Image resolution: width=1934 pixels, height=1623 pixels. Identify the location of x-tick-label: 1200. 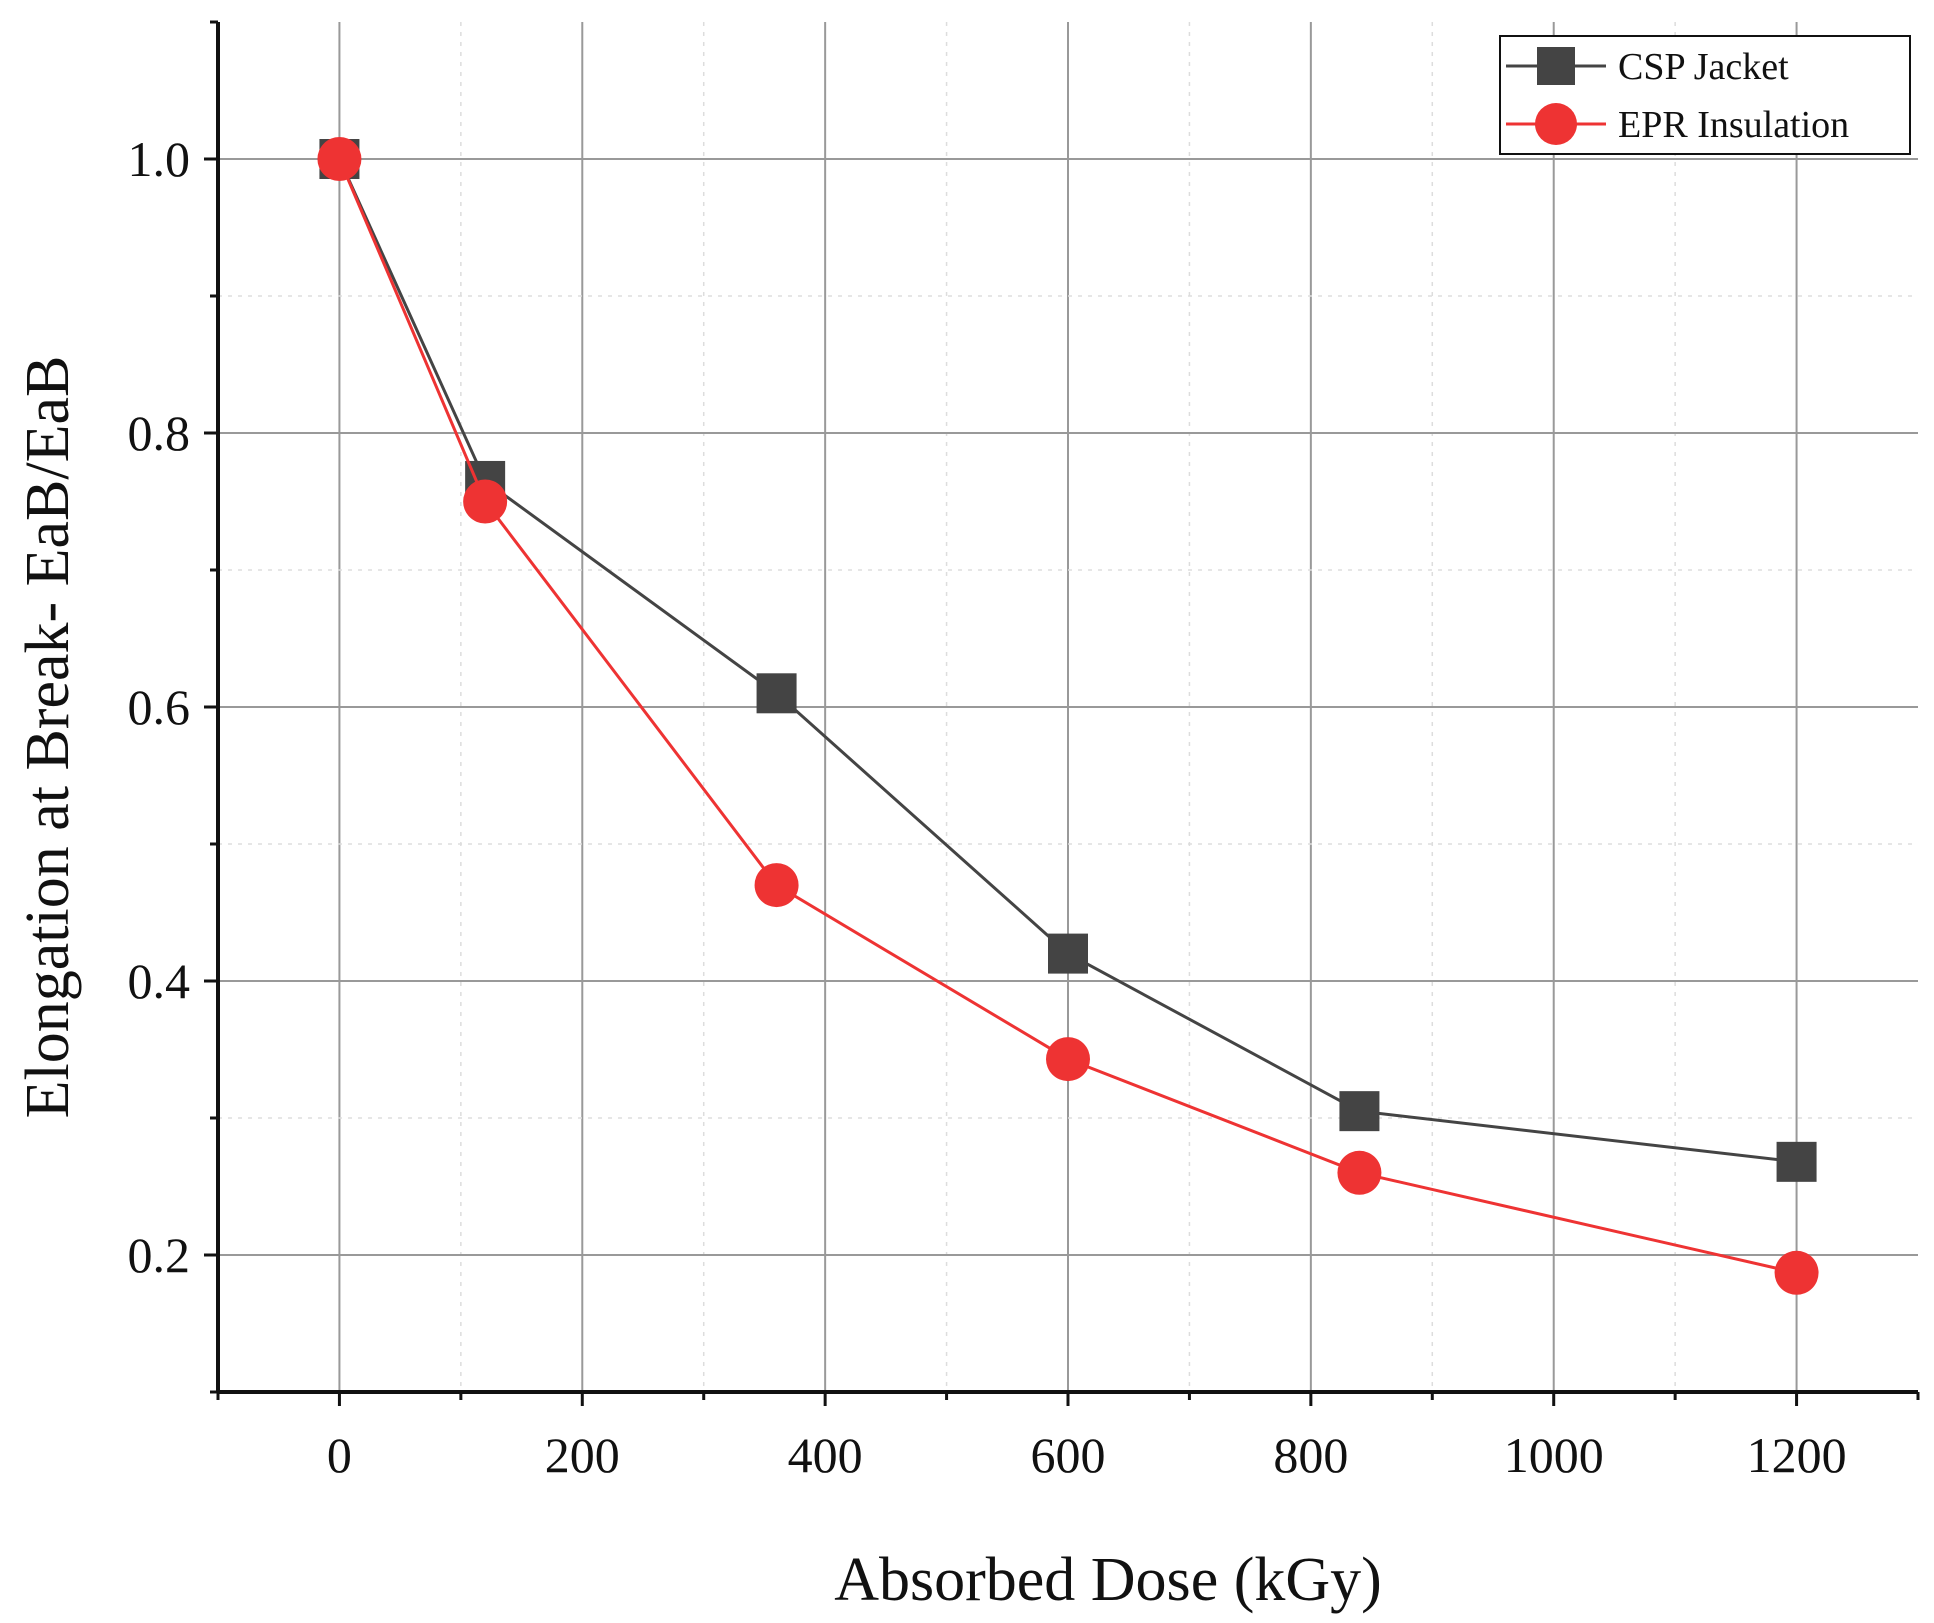
(1797, 1455).